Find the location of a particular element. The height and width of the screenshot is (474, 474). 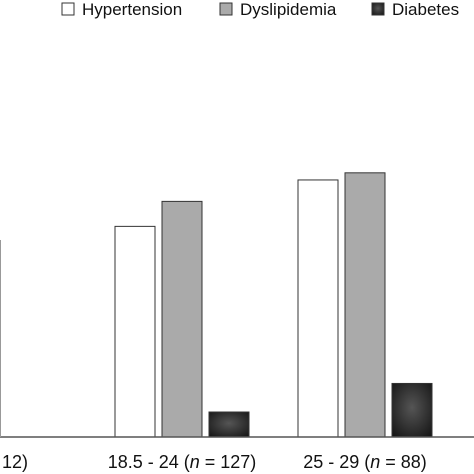

legend: Hypertension Dyslipidemia Diabetes is located at coordinates (260, 9).